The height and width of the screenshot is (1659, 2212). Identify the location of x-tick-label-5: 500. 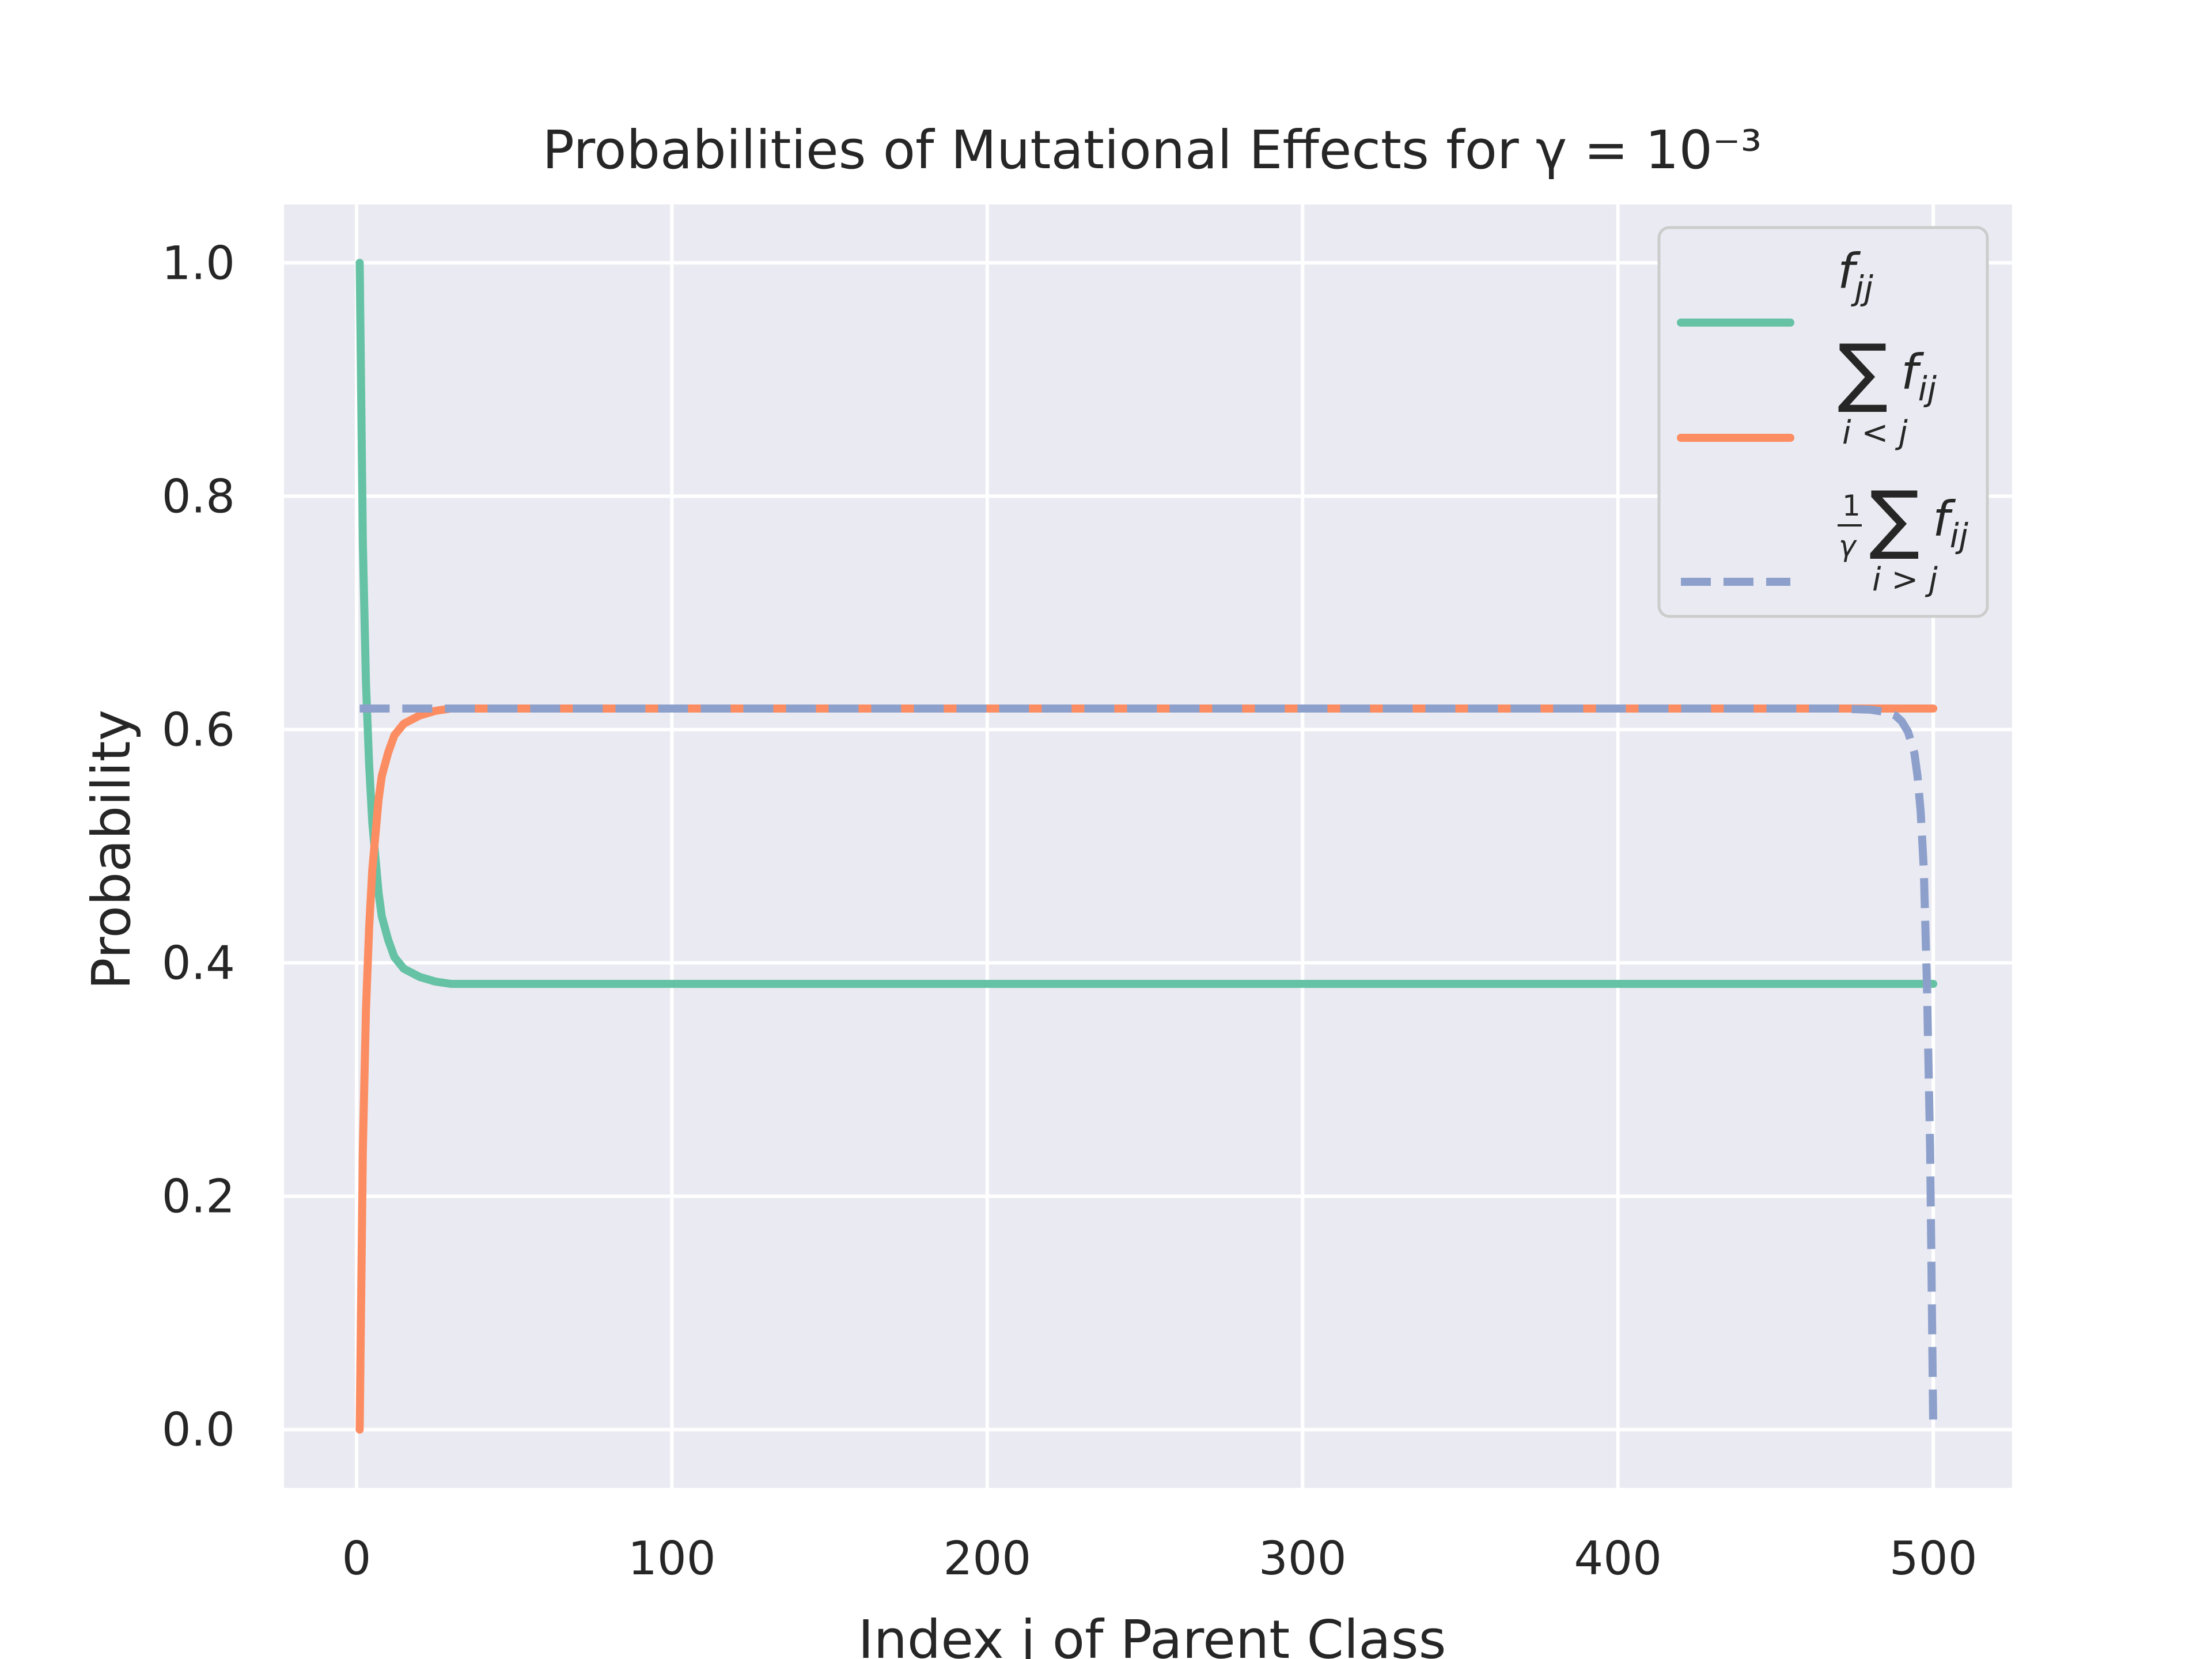
(1933, 1558).